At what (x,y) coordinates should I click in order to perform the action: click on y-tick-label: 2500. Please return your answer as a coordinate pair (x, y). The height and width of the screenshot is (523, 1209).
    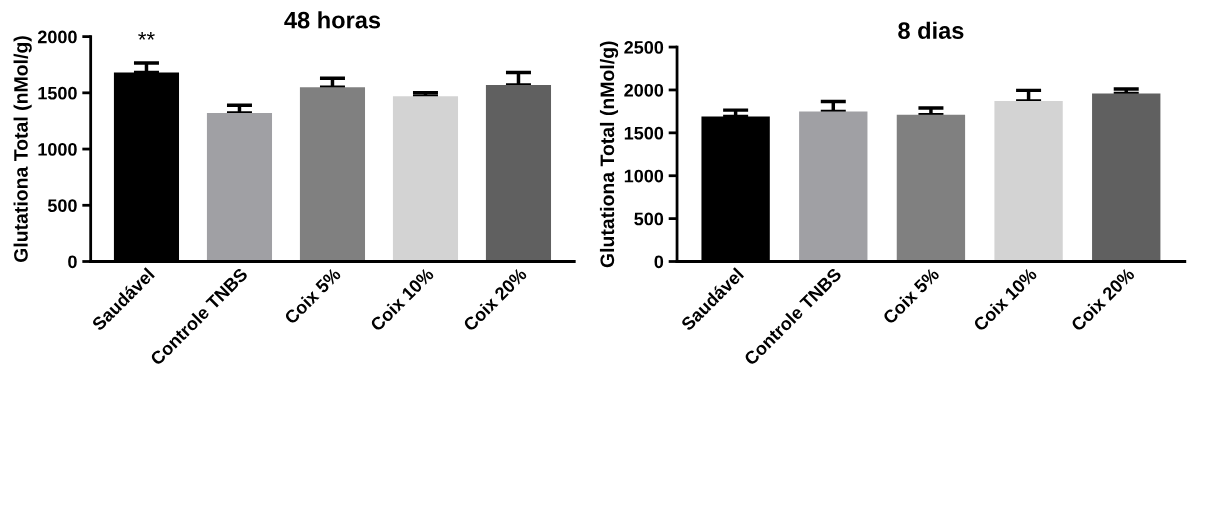
    Looking at the image, I should click on (644, 47).